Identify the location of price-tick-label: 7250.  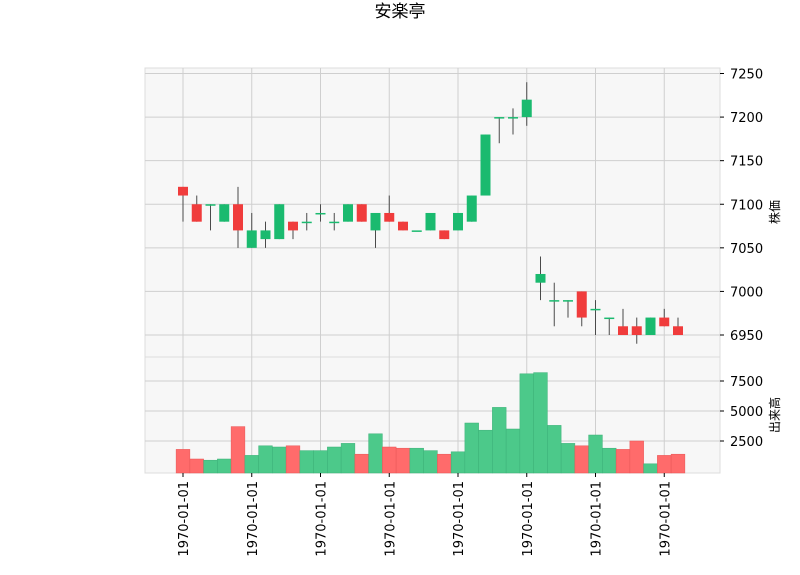
(746, 75).